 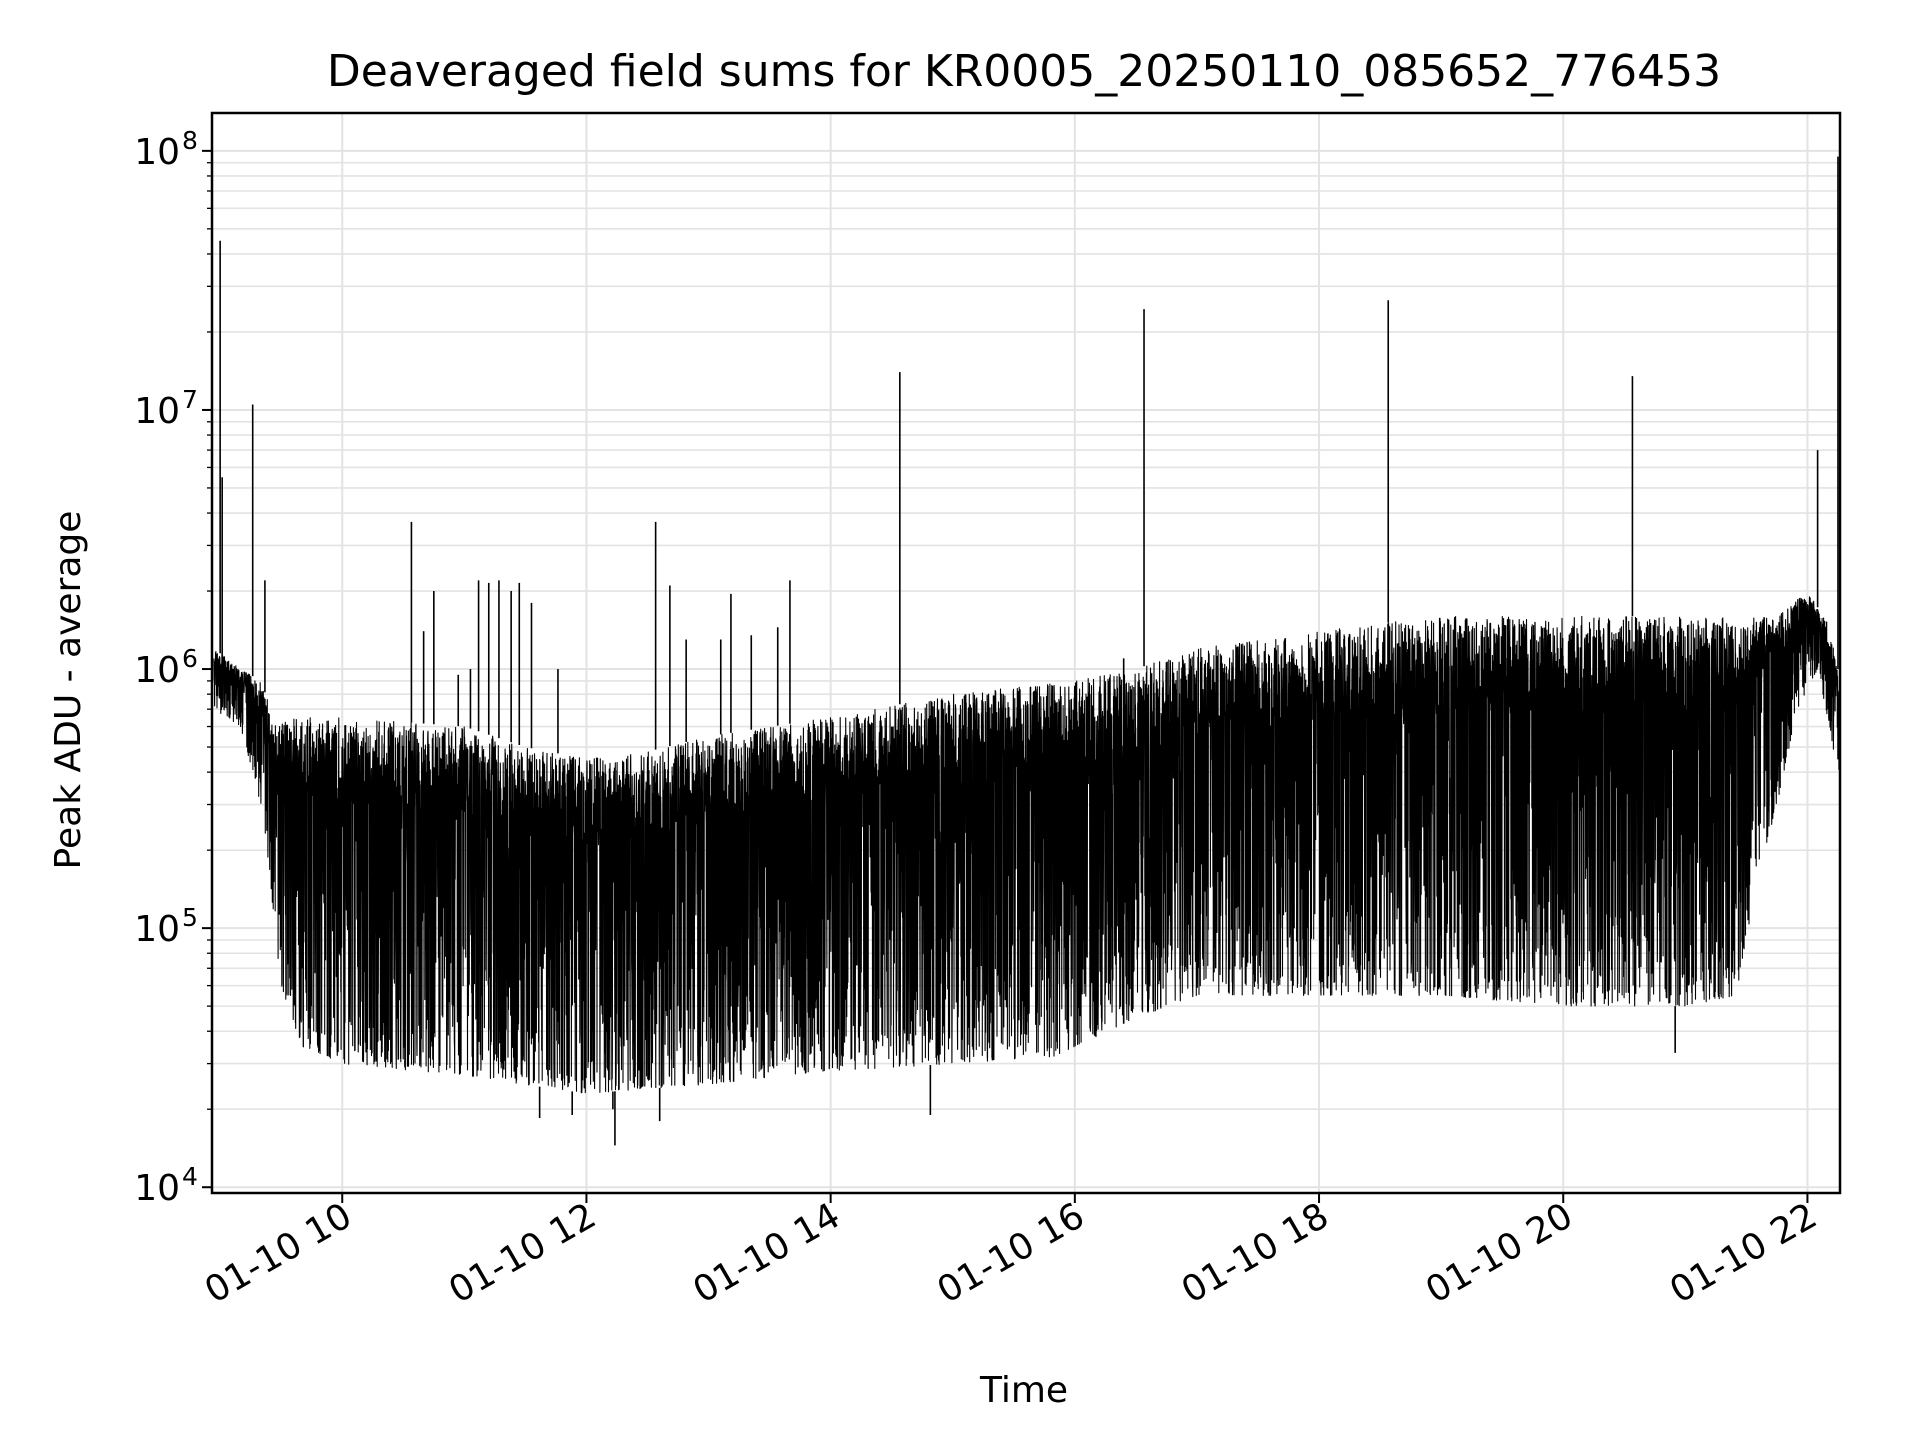 I want to click on y-axis-label: Peak ADU - average, so click(x=68, y=690).